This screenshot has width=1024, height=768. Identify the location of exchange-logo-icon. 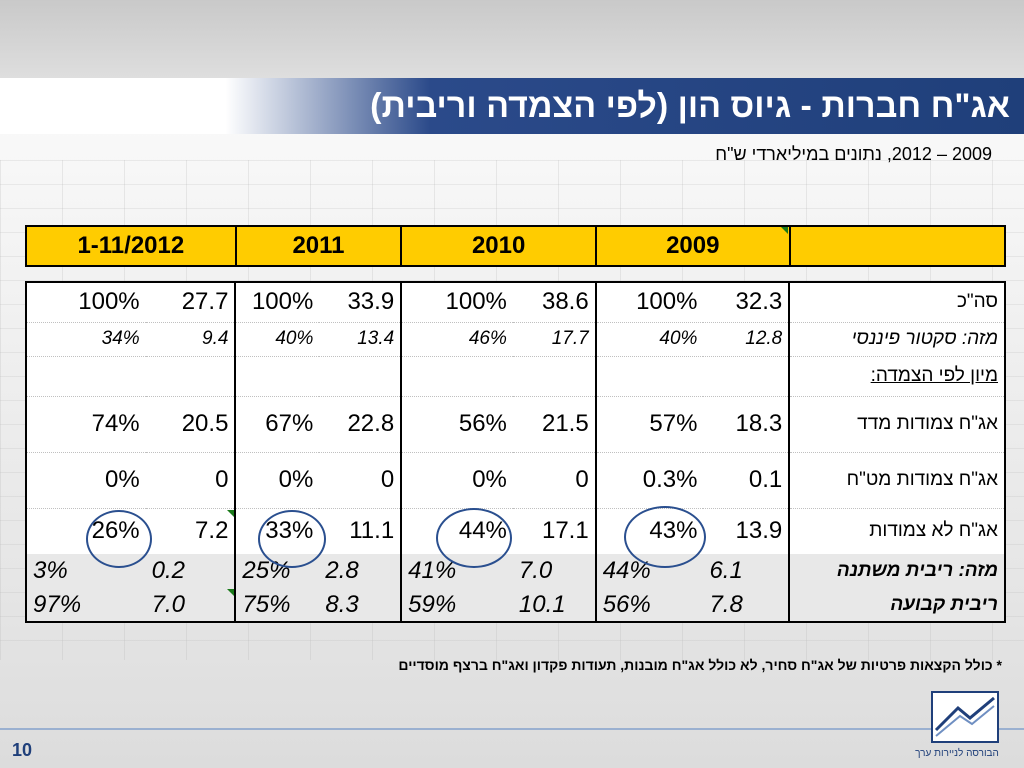
(965, 717).